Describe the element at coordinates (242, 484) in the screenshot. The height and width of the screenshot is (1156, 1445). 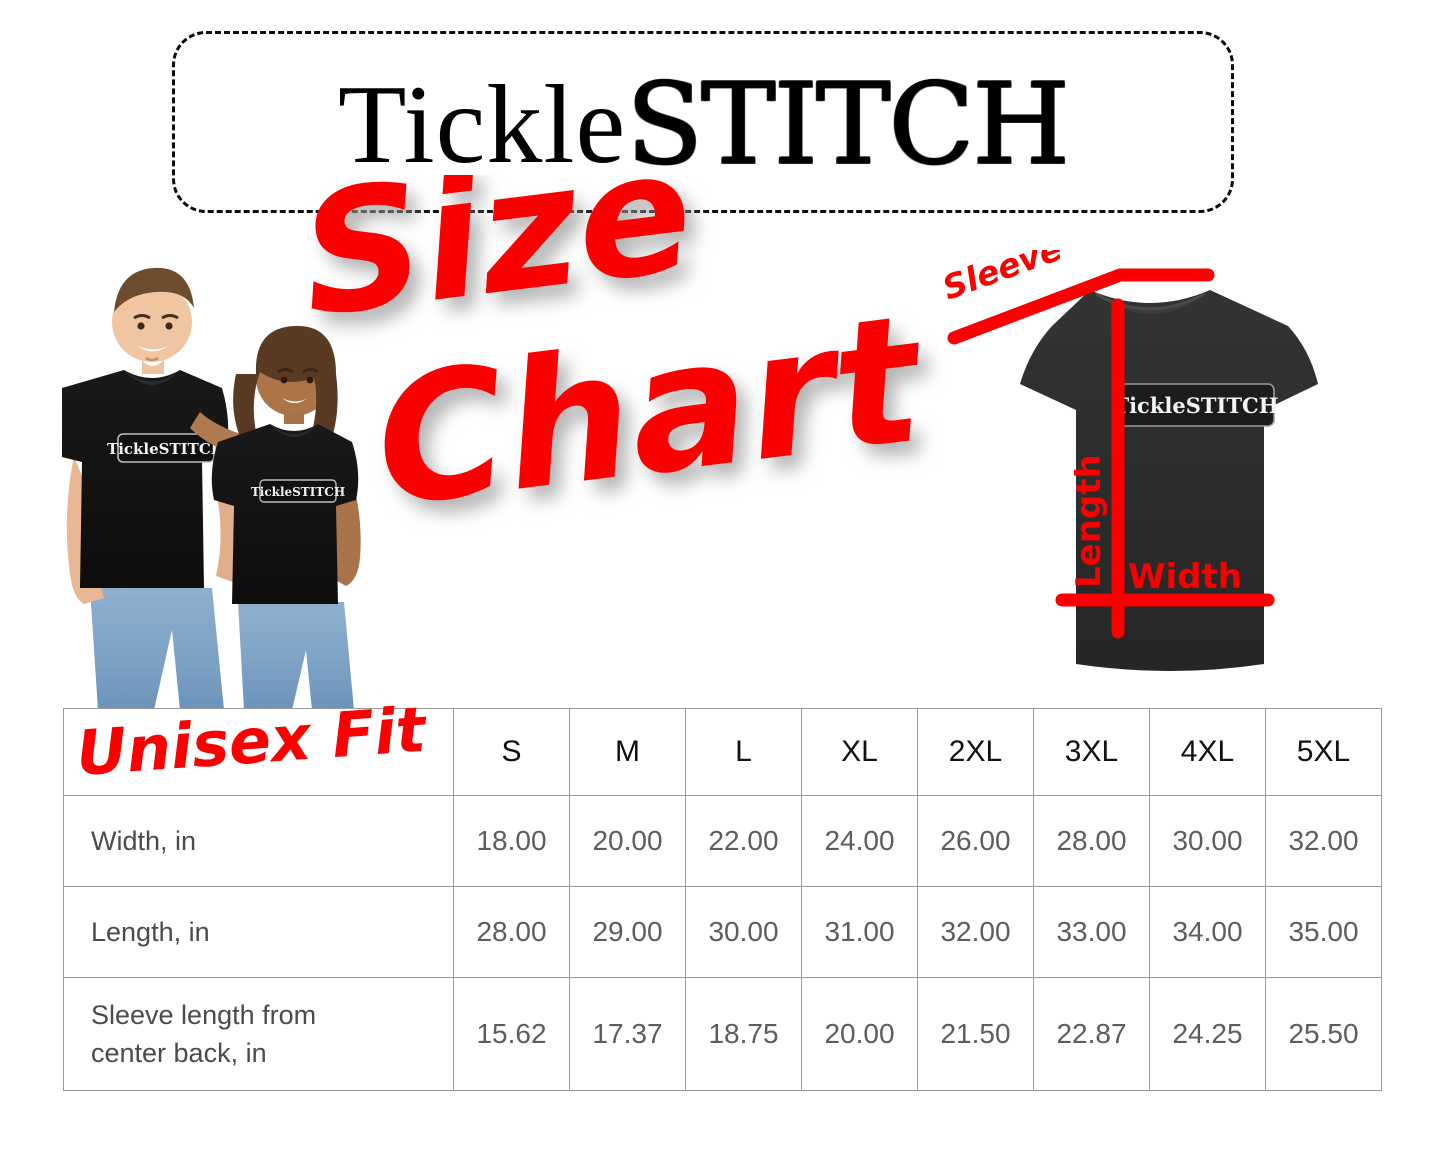
I see `models-photo: TickleSTITCH TickleSTITCH` at that location.